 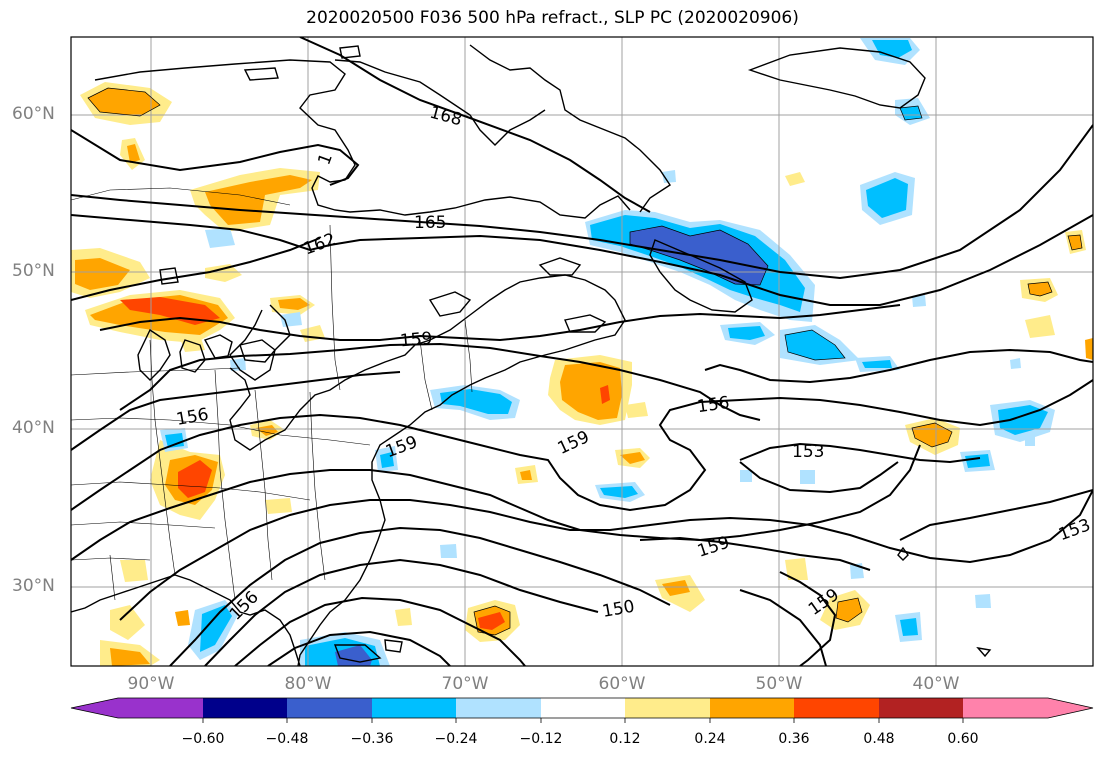 I want to click on colorbar, so click(x=582, y=710).